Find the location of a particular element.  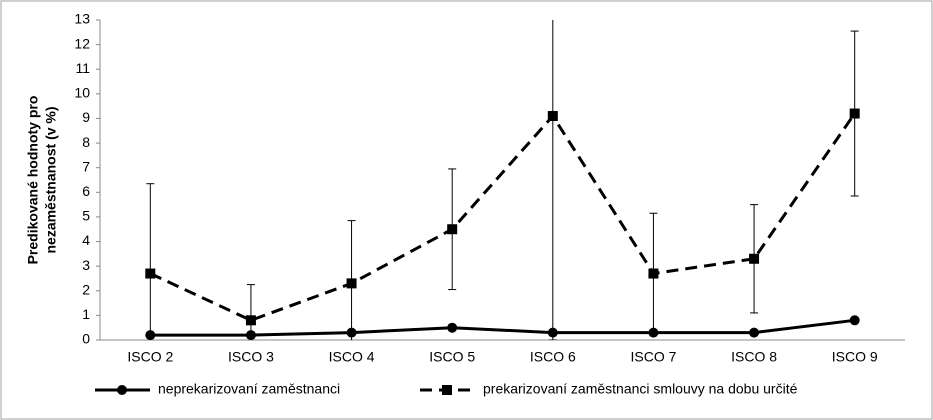

y-tick-label: 4 is located at coordinates (86, 240).